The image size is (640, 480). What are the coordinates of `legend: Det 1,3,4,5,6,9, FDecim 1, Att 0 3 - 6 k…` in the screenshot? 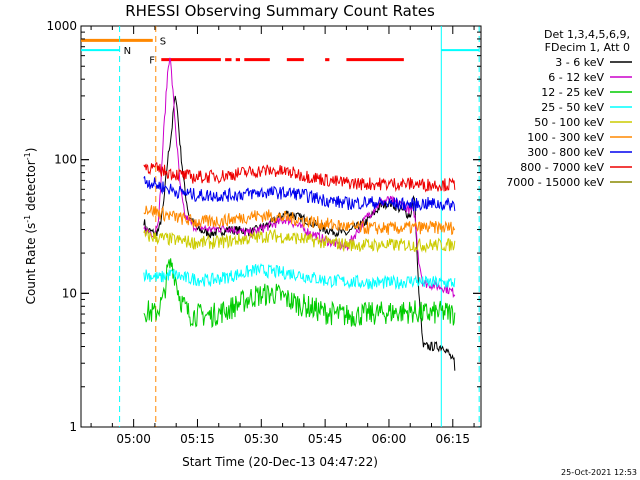 It's located at (569, 108).